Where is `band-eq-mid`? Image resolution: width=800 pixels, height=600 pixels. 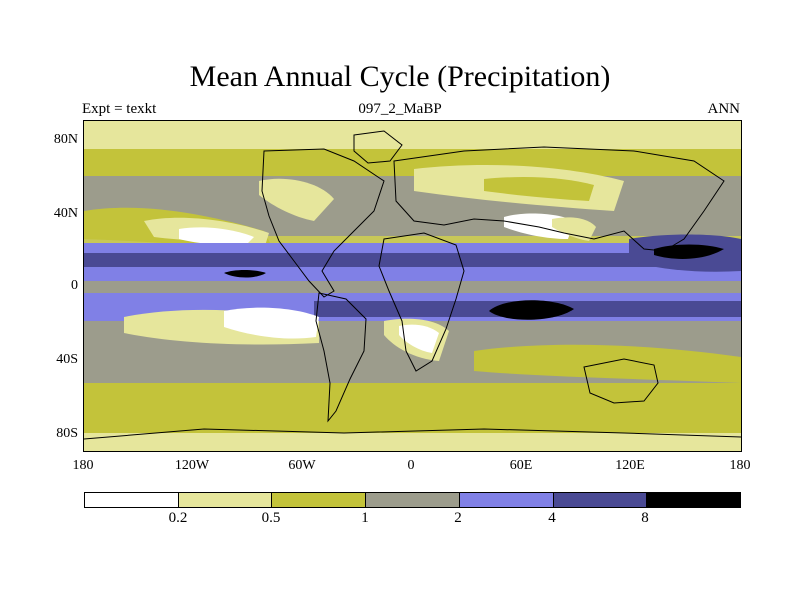 band-eq-mid is located at coordinates (412, 288).